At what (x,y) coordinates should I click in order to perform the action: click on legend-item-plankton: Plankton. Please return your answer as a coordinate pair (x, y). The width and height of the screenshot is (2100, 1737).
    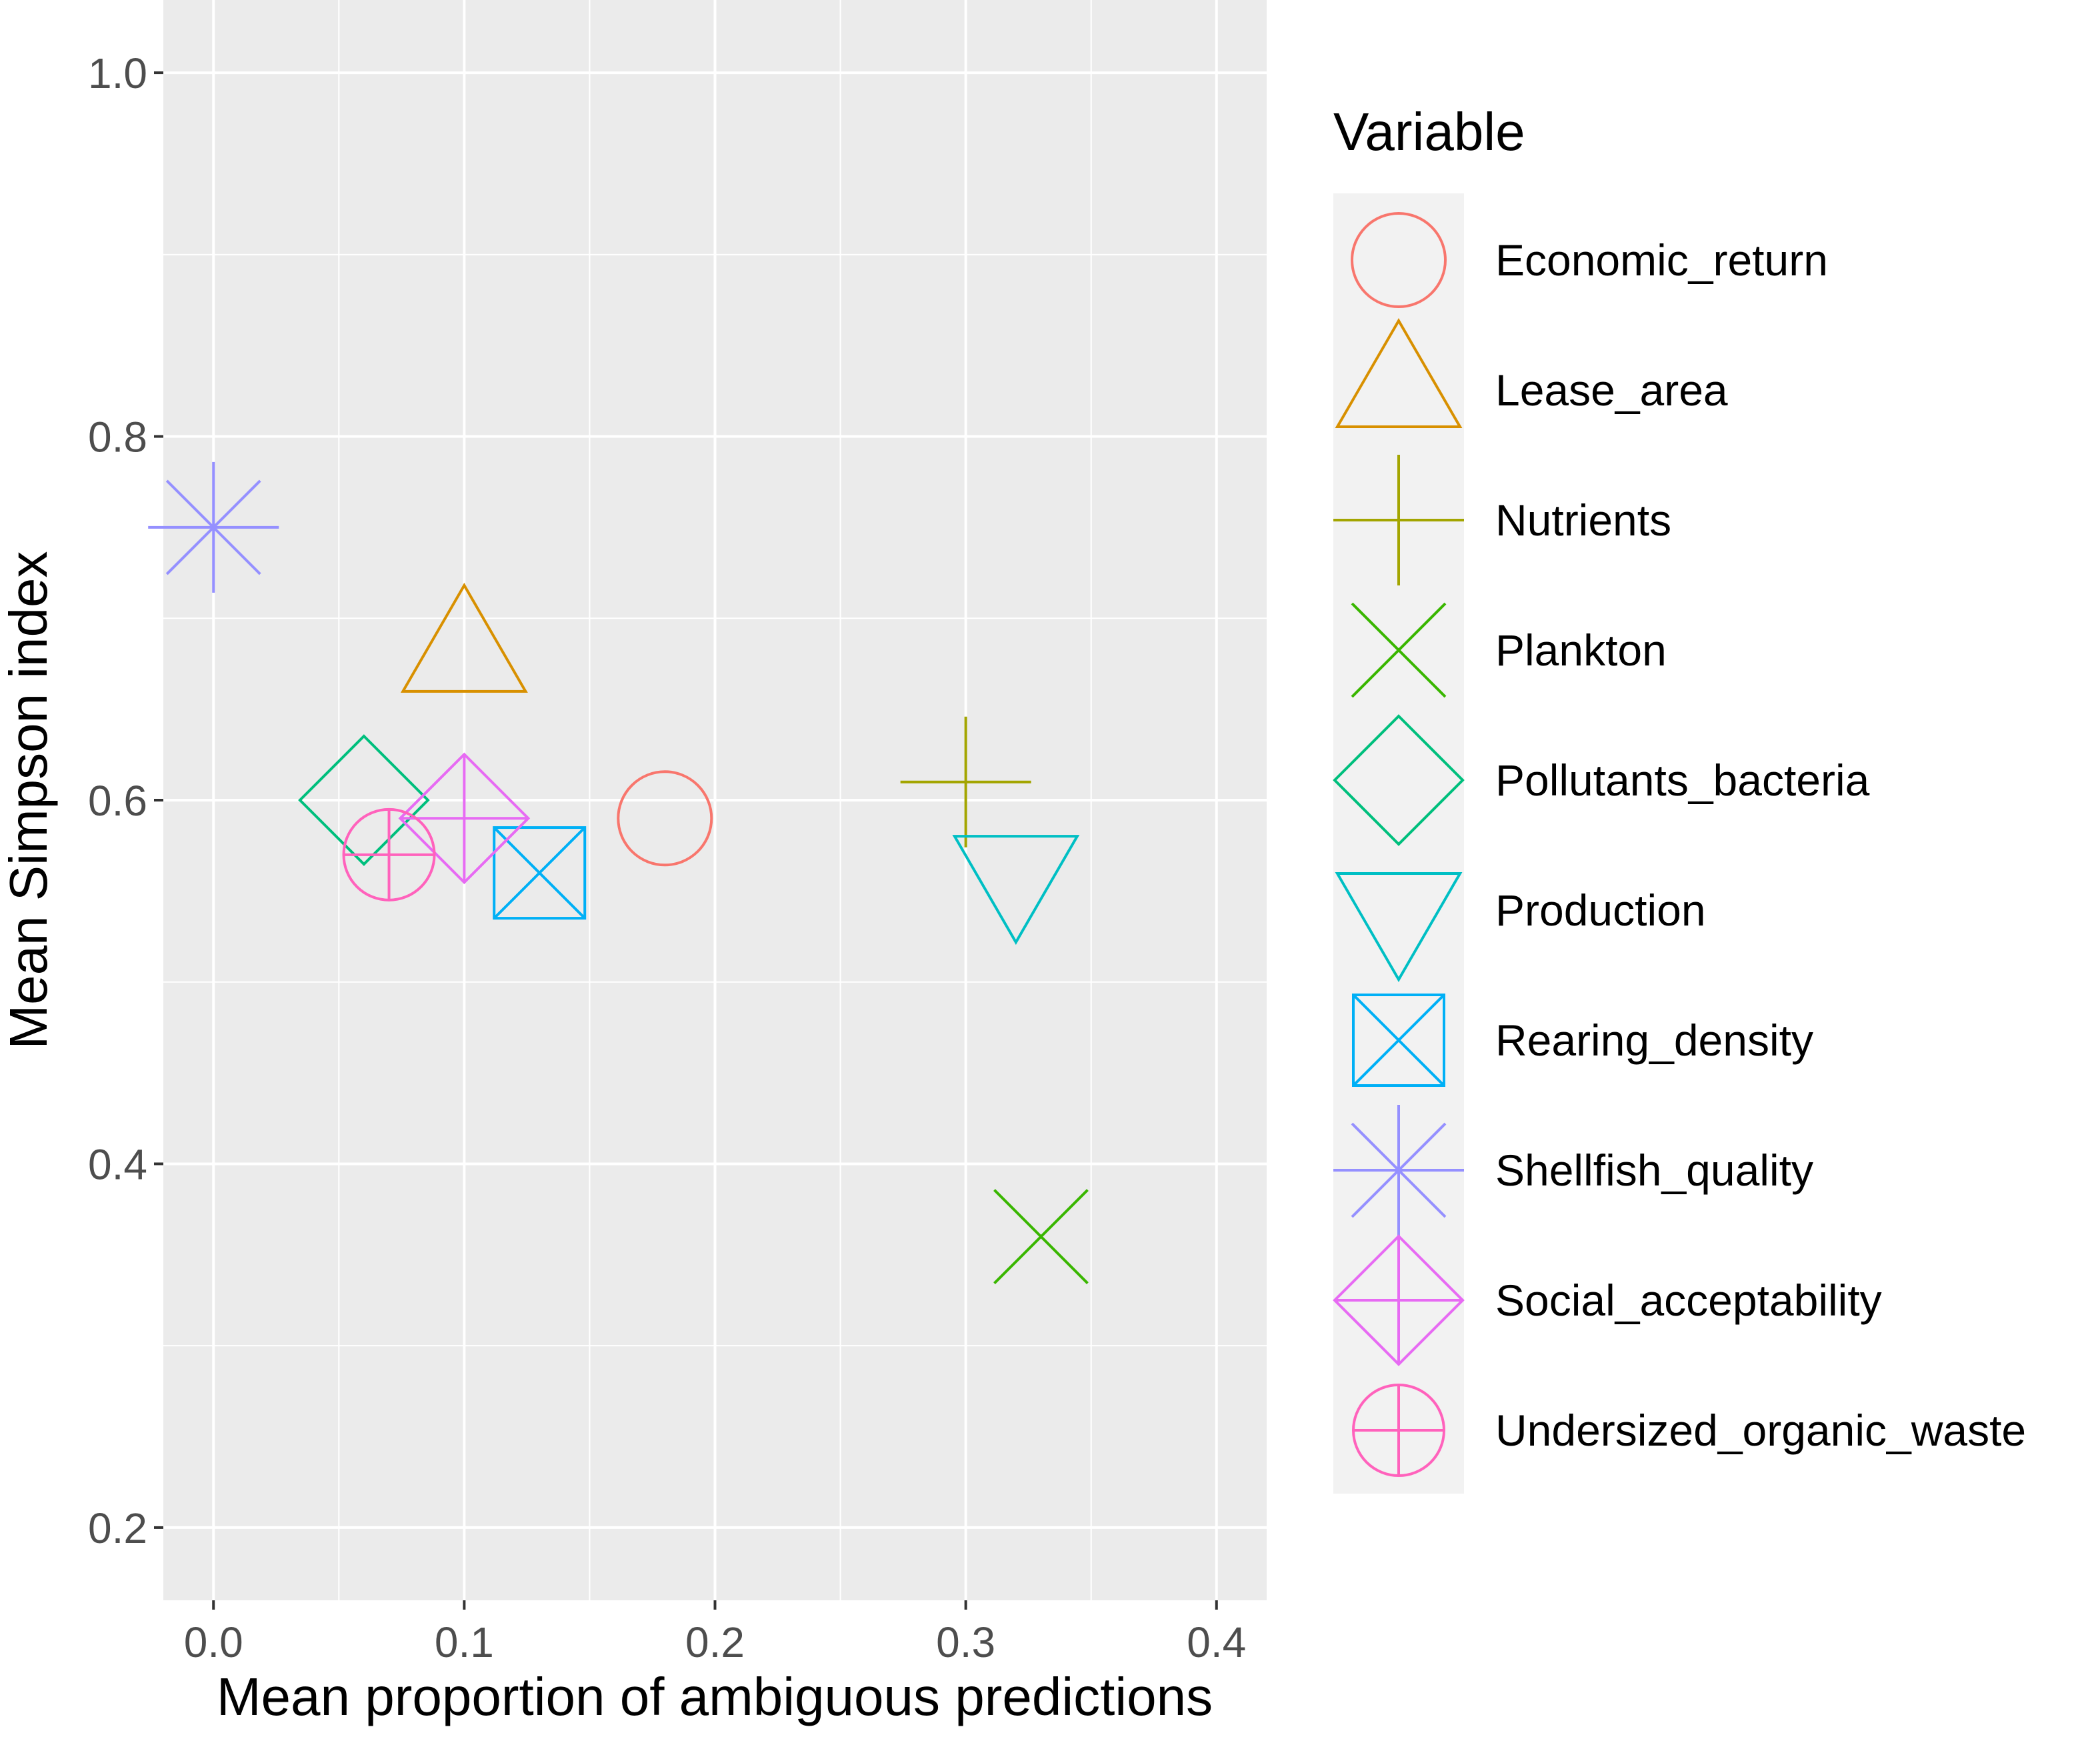
    Looking at the image, I should click on (1509, 650).